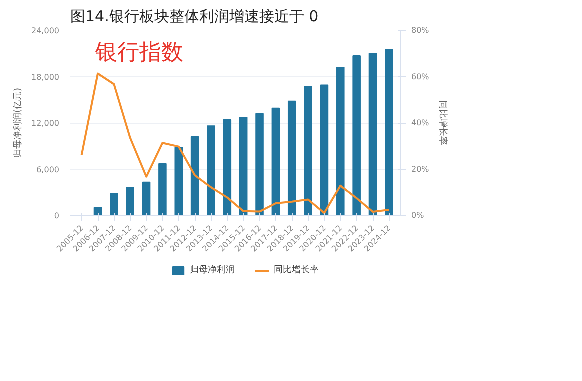 The height and width of the screenshot is (381, 582). What do you see at coordinates (421, 77) in the screenshot?
I see `y2-tick-label: 60%` at bounding box center [421, 77].